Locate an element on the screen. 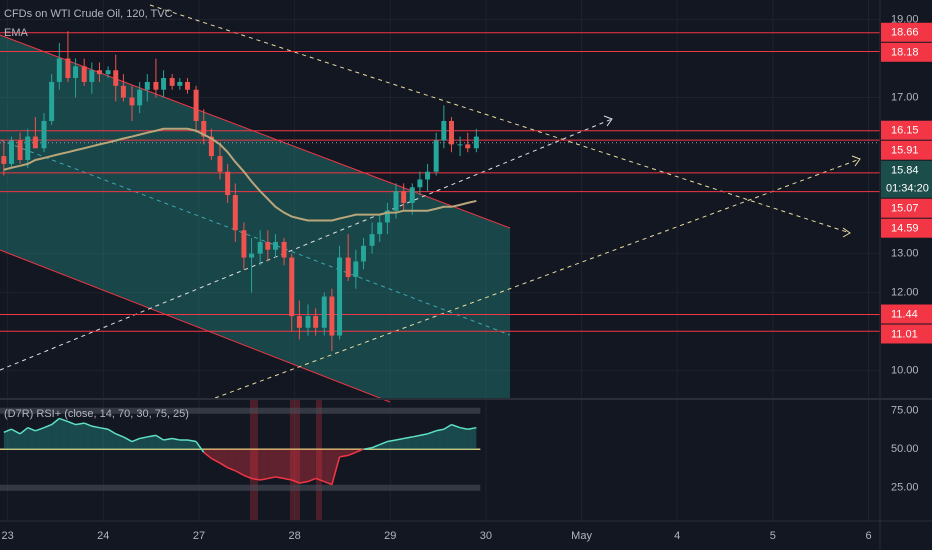 This screenshot has height=550, width=932. price-label: 15.91 is located at coordinates (905, 151).